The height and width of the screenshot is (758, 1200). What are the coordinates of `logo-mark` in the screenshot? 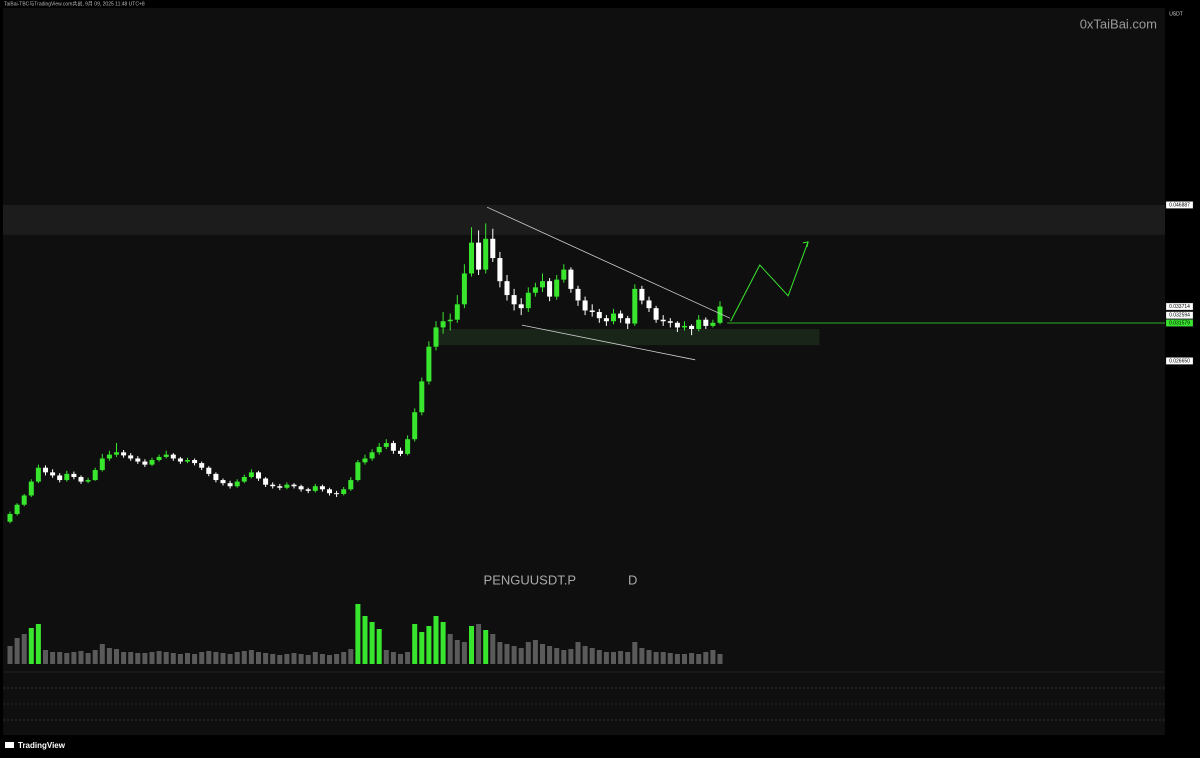 It's located at (9, 745).